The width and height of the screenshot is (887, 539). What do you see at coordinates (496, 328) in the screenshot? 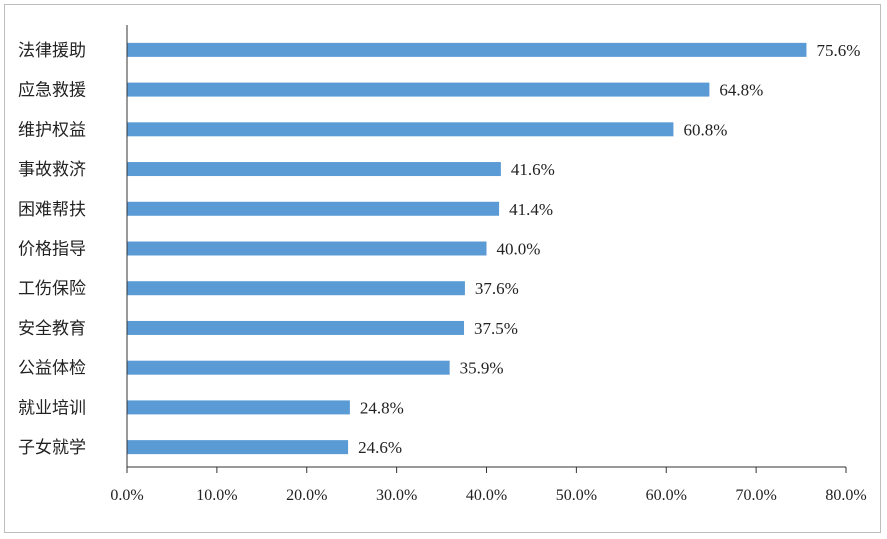
I see `value-label-8: 37.5%` at bounding box center [496, 328].